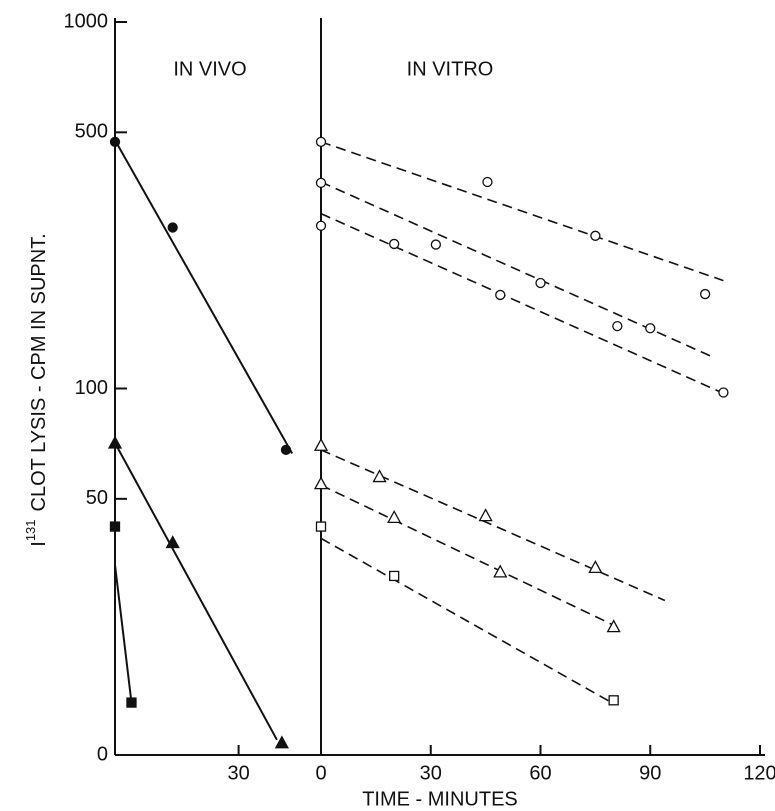  What do you see at coordinates (209, 69) in the screenshot?
I see `panel-title: IN VIVO` at bounding box center [209, 69].